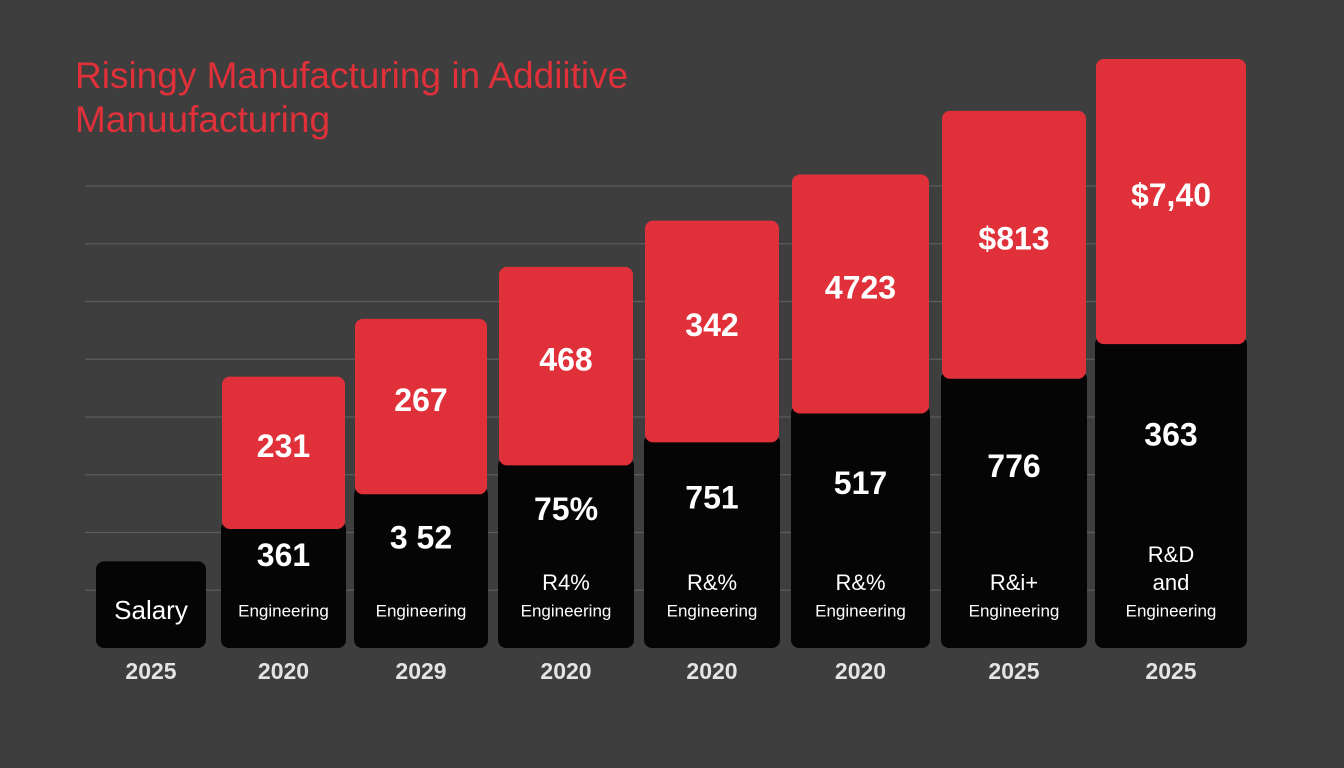  What do you see at coordinates (566, 582) in the screenshot?
I see `bar-caption: R4%` at bounding box center [566, 582].